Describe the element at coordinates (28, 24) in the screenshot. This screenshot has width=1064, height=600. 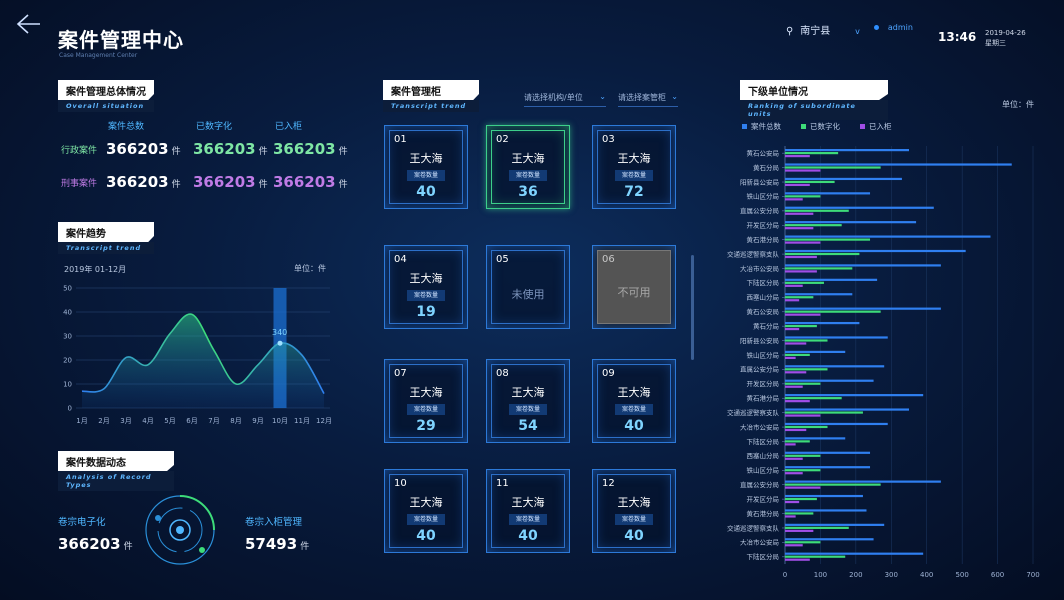
I see `back-arrow-icon` at that location.